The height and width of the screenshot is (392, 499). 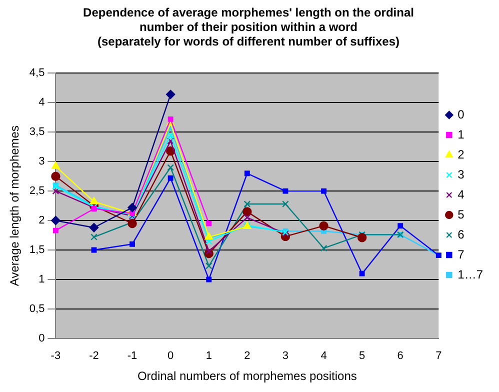 What do you see at coordinates (55, 356) in the screenshot?
I see `x-tick-label: -3` at bounding box center [55, 356].